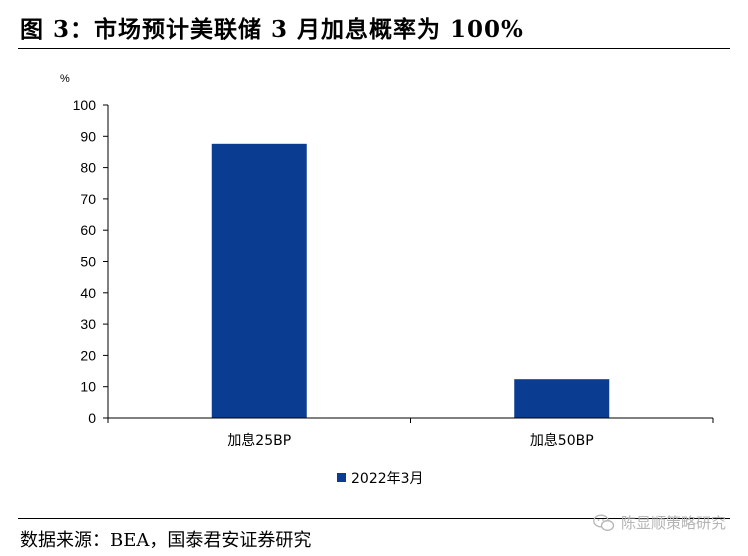 The width and height of the screenshot is (748, 556). I want to click on x-tick-label: 加息25BP, so click(259, 440).